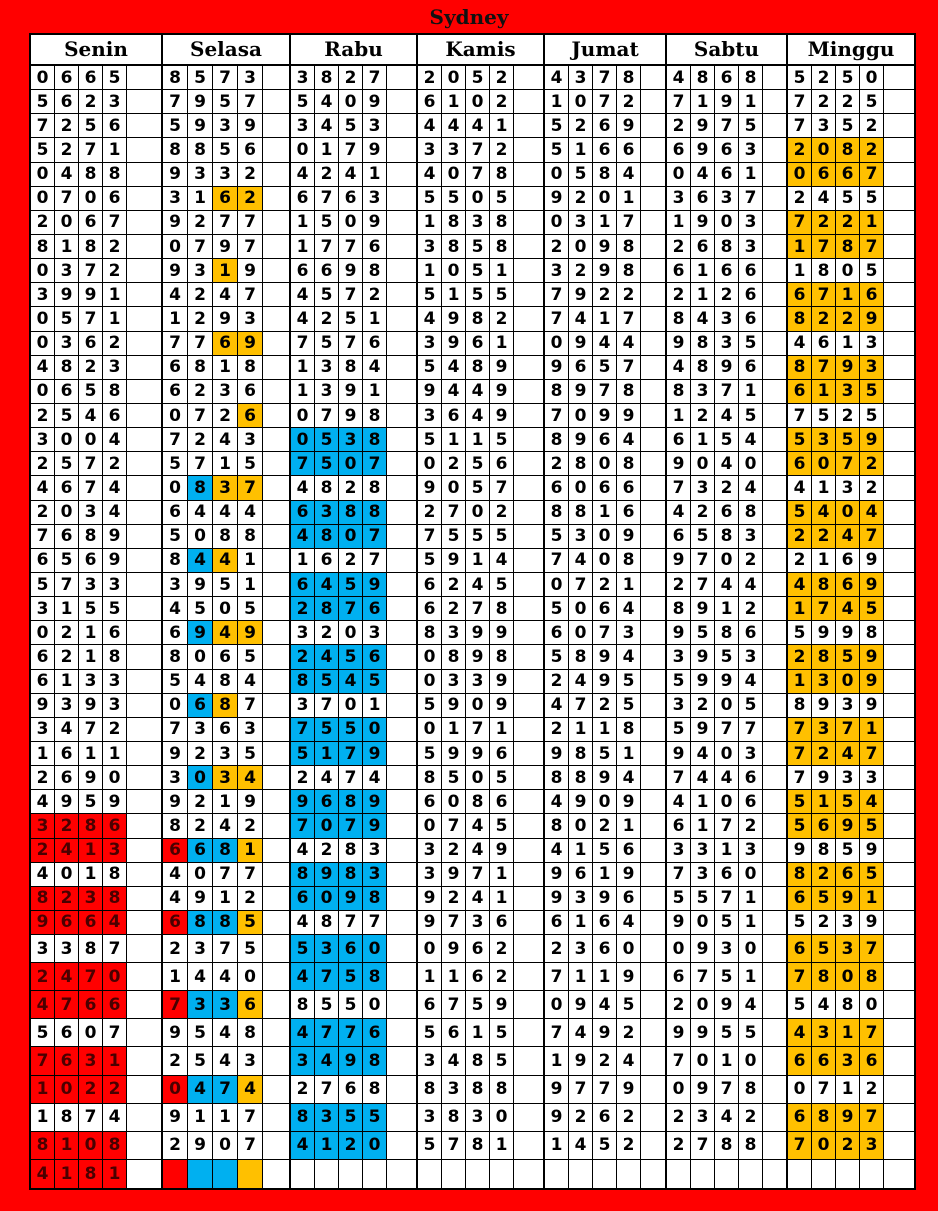 Image resolution: width=938 pixels, height=1211 pixels. Describe the element at coordinates (727, 49) in the screenshot. I see `column-header-sabtu: Sabtu` at that location.